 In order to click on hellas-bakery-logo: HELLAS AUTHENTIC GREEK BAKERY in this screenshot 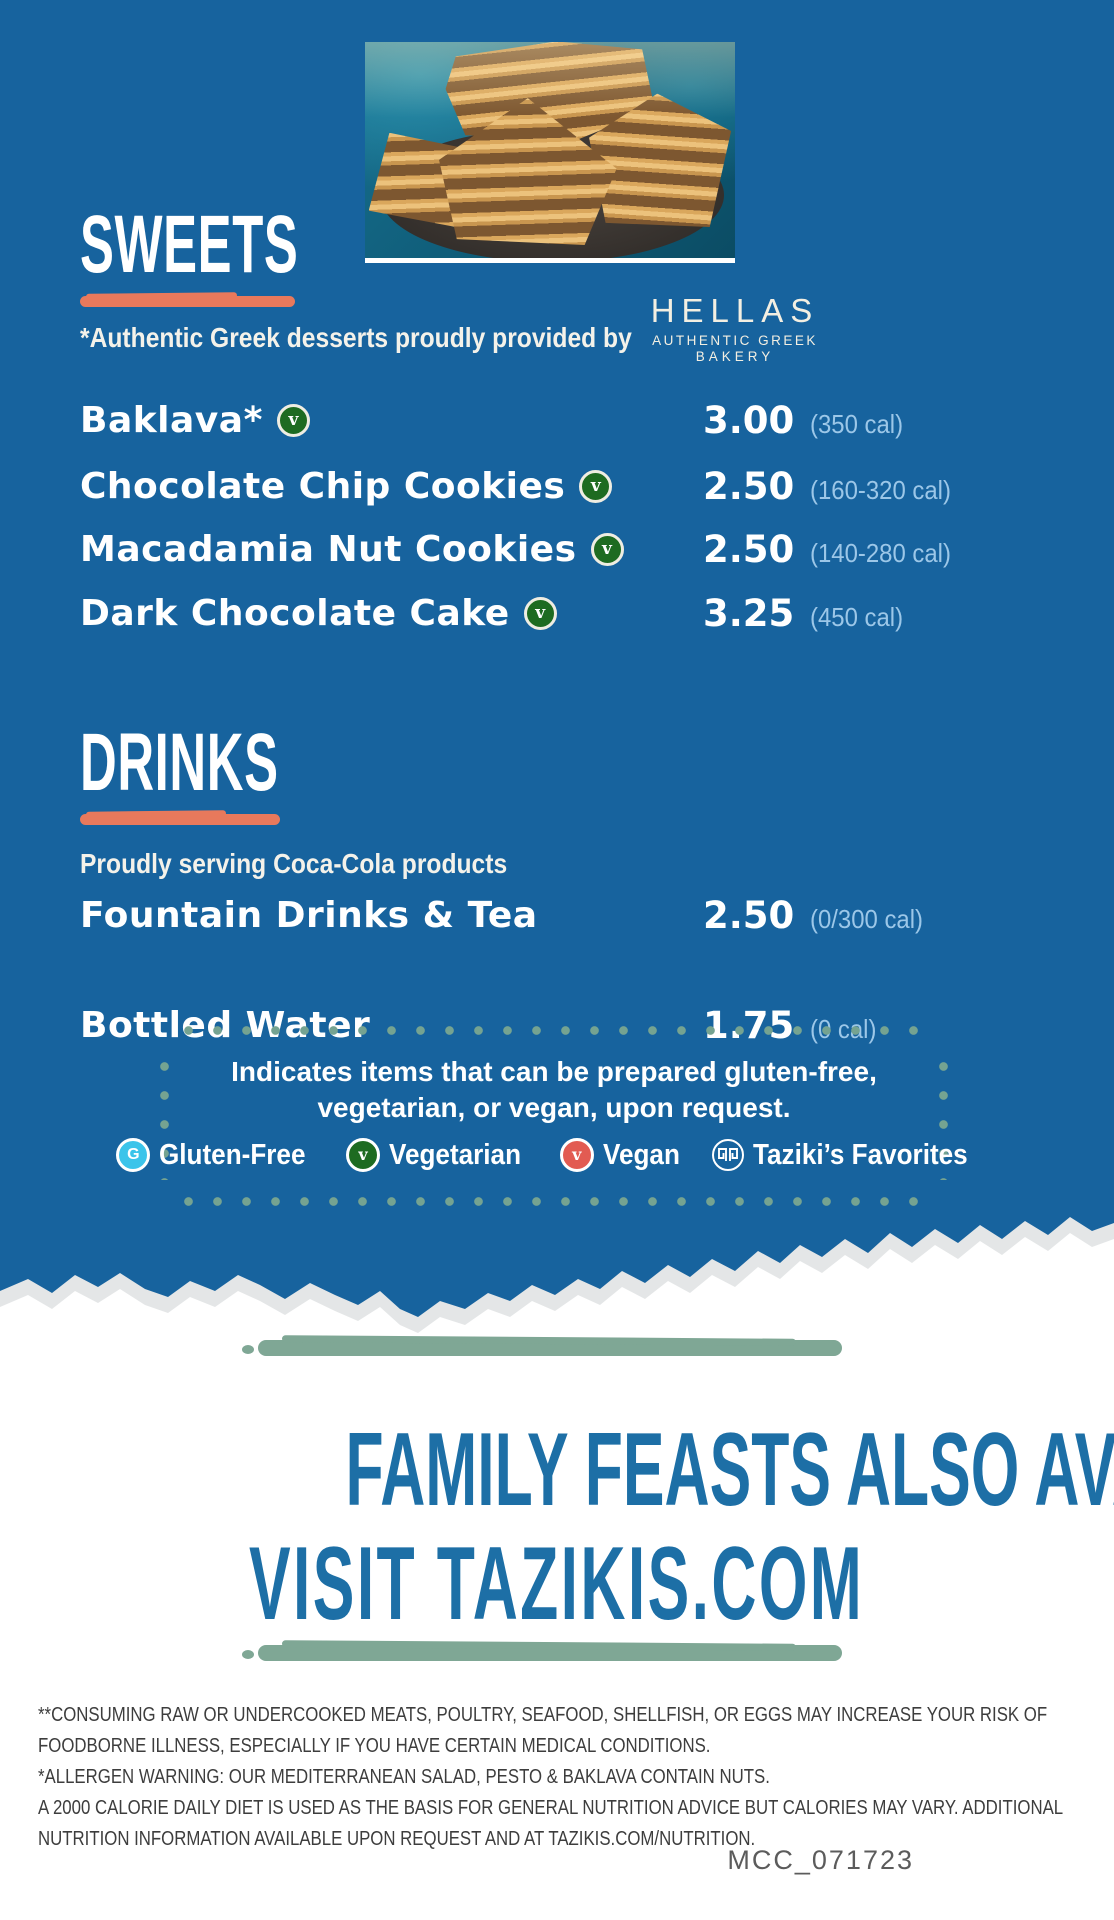, I will do `click(735, 328)`.